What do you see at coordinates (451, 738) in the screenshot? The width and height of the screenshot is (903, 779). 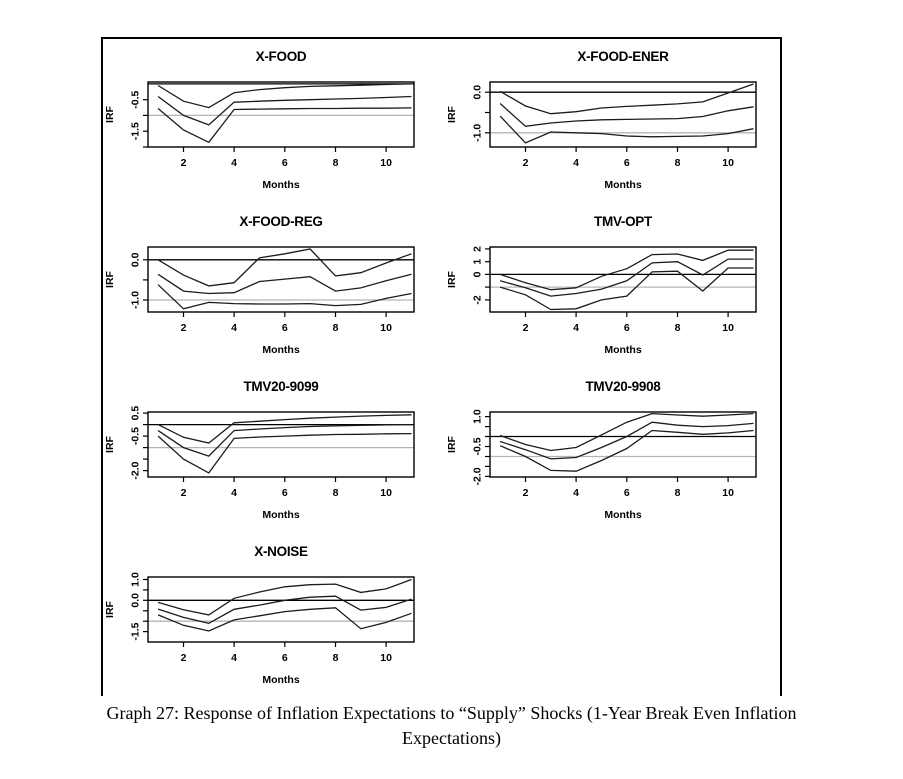 I see `figure-caption-line-2: Expectations)` at bounding box center [451, 738].